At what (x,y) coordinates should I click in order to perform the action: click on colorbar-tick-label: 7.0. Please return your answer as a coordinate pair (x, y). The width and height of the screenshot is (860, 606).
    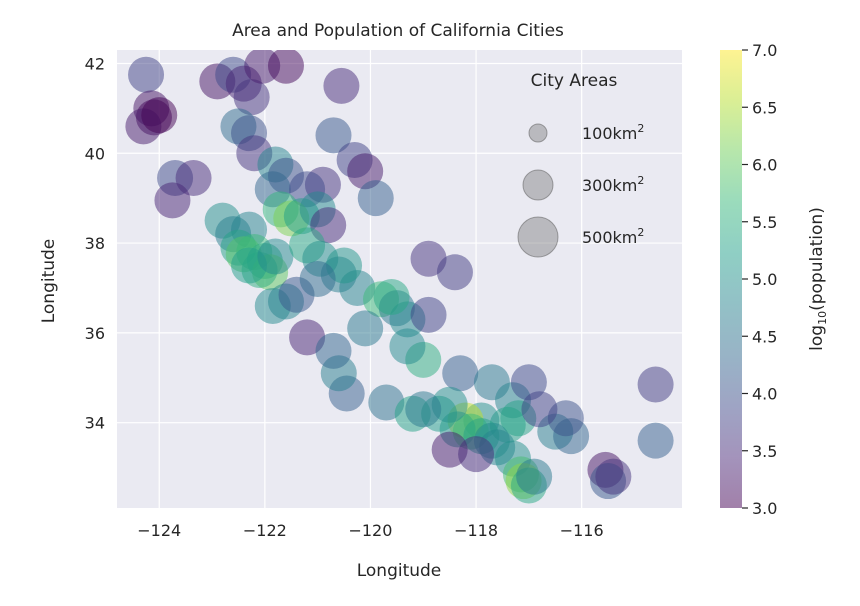
    Looking at the image, I should click on (764, 50).